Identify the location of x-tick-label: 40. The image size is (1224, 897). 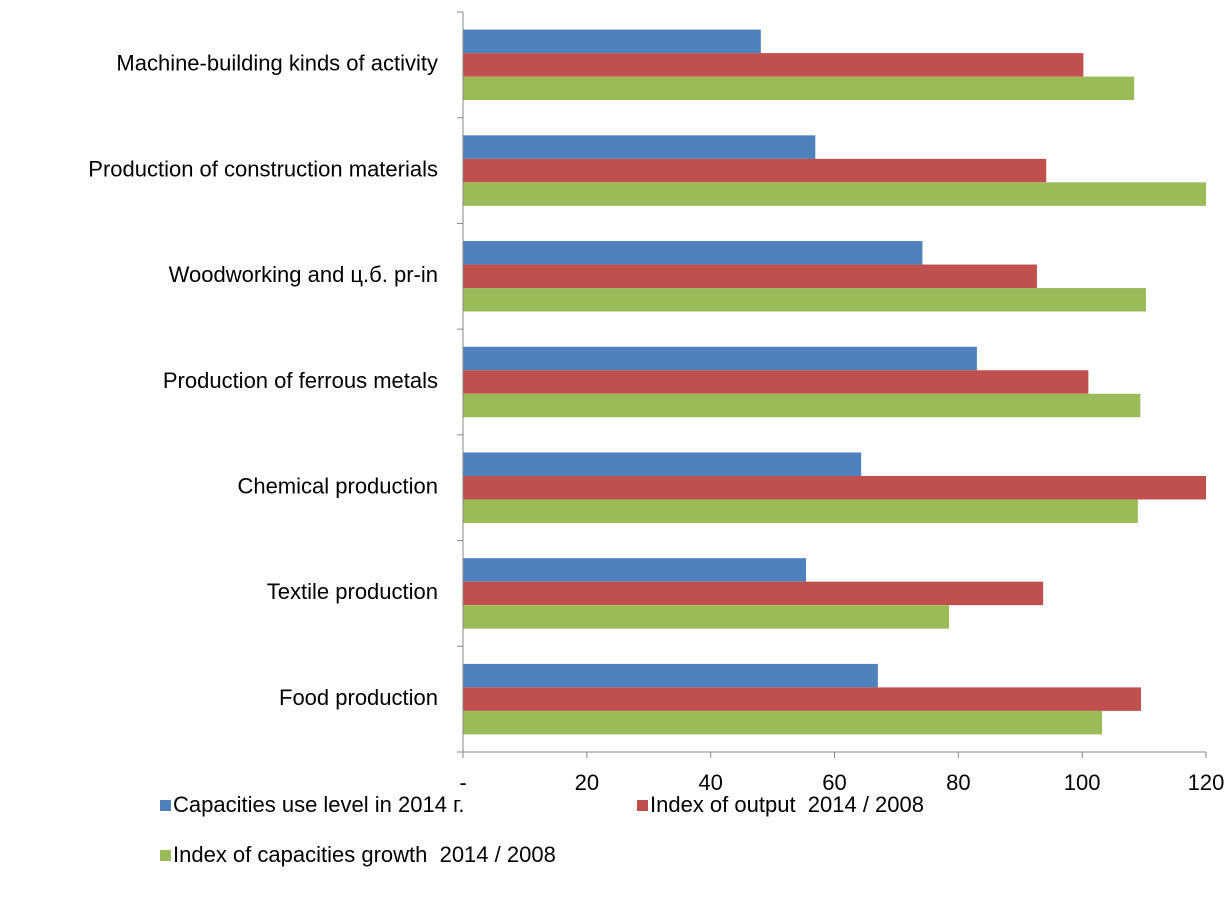
(710, 782).